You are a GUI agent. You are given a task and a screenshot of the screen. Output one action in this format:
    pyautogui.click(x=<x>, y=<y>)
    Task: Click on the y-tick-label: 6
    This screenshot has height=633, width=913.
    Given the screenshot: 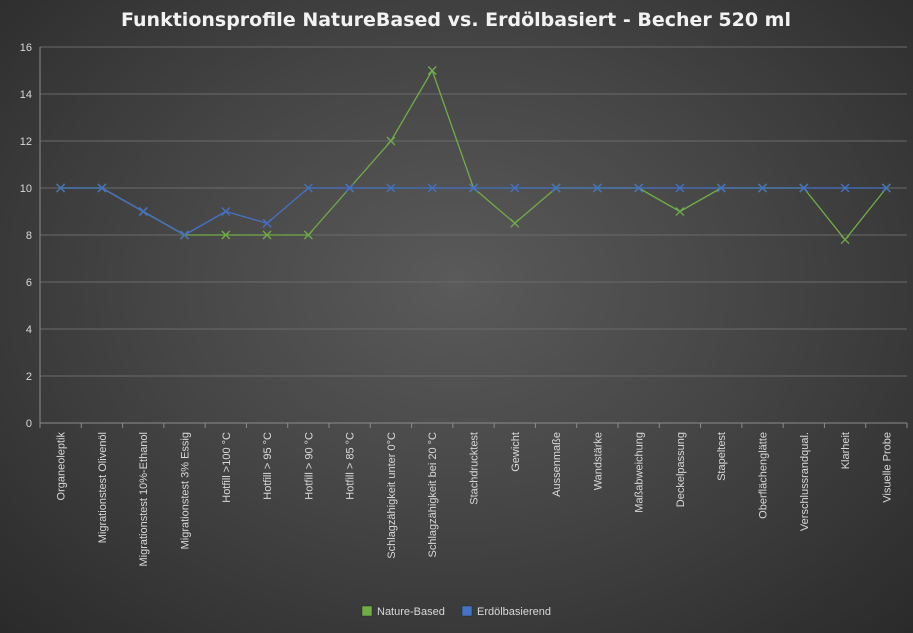 What is the action you would take?
    pyautogui.click(x=29, y=283)
    